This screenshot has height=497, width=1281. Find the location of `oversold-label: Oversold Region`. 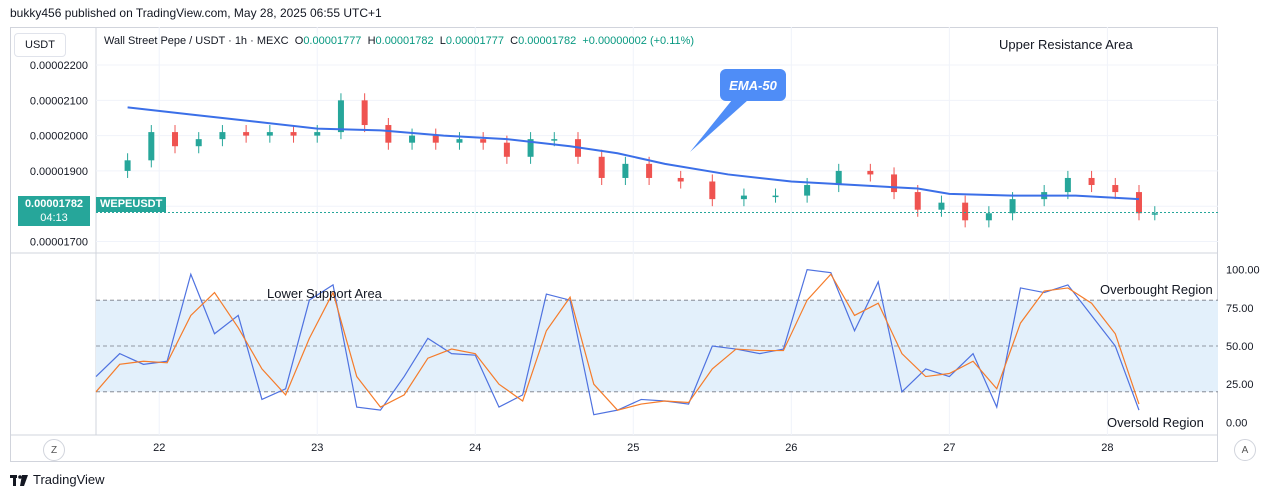

oversold-label: Oversold Region is located at coordinates (1155, 422).